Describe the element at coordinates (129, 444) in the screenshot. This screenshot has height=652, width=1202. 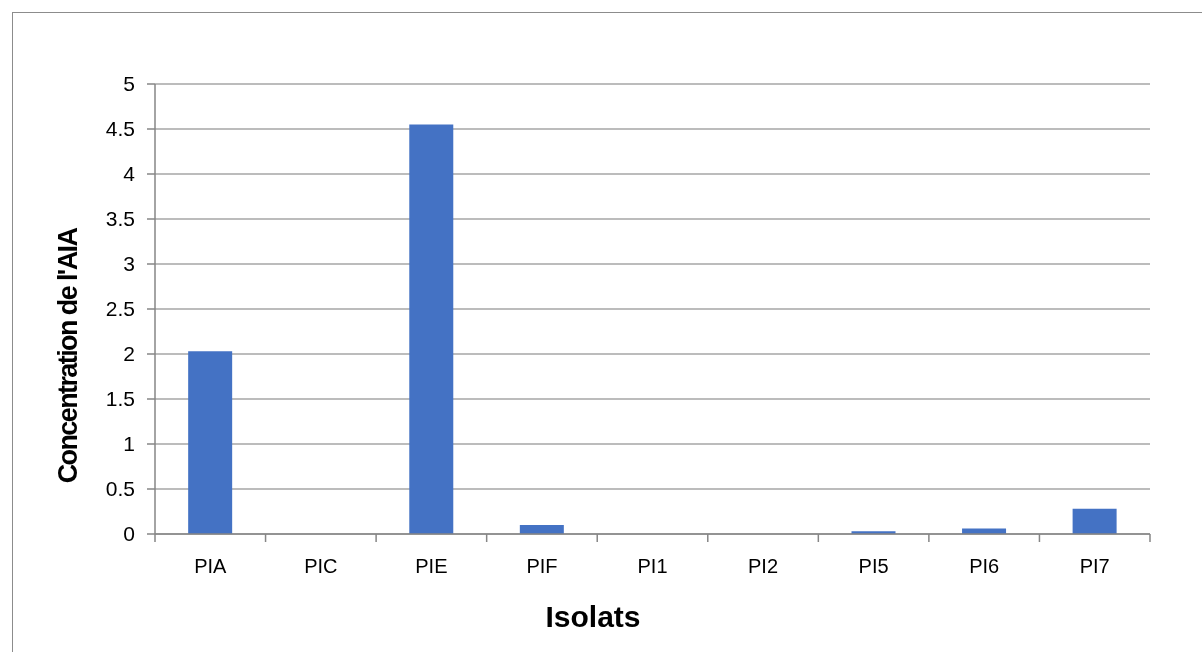
I see `y-tick-label: 1` at that location.